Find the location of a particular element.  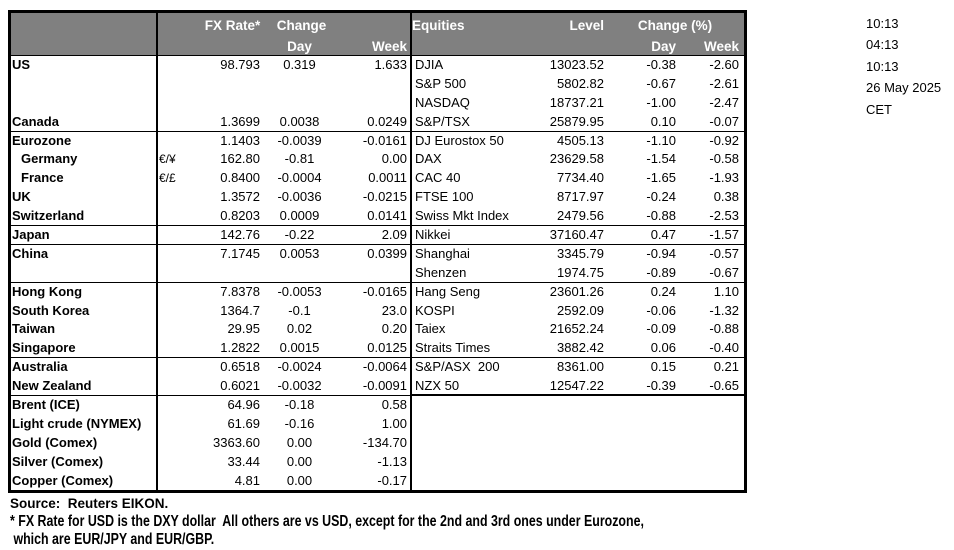

fx-week-change: 1.633 is located at coordinates (373, 65).